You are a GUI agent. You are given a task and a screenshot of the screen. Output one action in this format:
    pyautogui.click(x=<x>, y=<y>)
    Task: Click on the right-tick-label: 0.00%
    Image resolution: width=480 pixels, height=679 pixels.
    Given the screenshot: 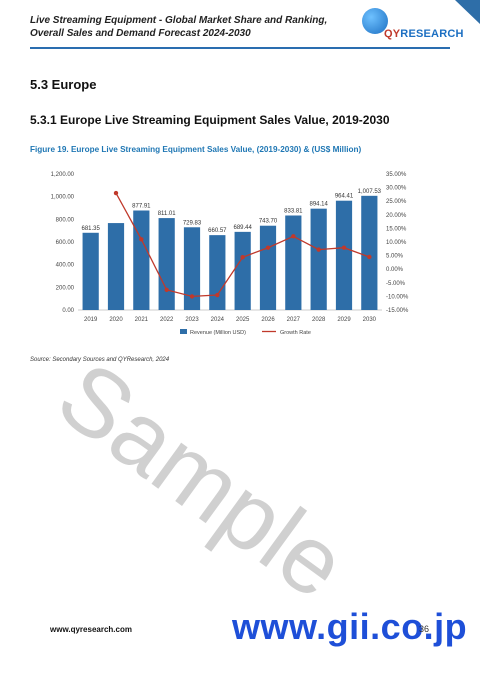 What is the action you would take?
    pyautogui.click(x=395, y=270)
    